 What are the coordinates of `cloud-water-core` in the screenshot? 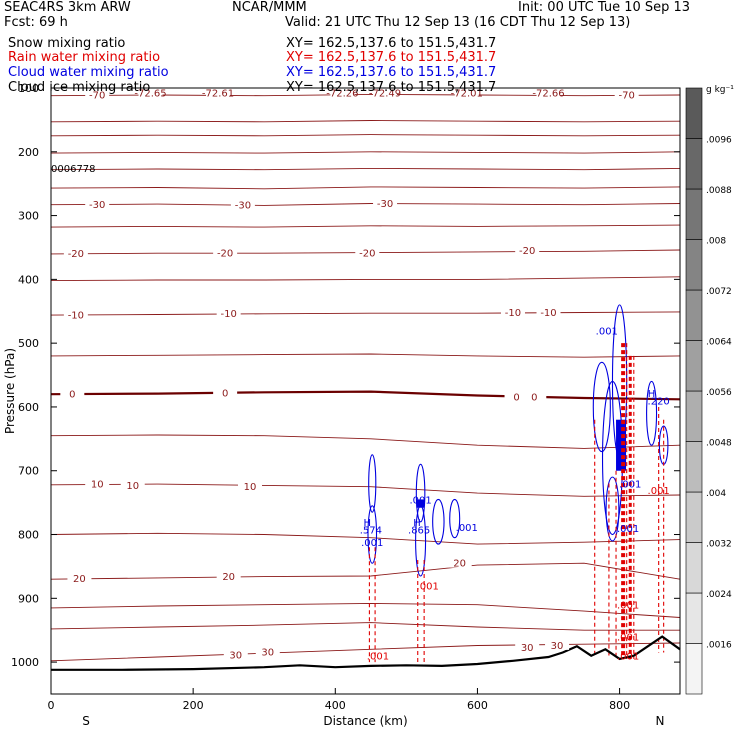 It's located at (621, 445).